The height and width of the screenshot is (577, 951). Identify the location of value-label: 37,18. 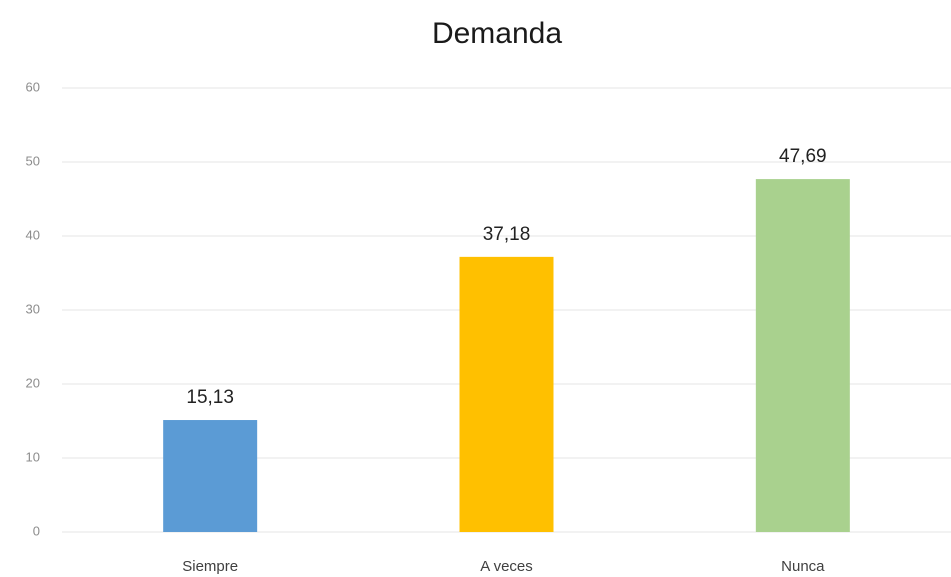
(507, 234).